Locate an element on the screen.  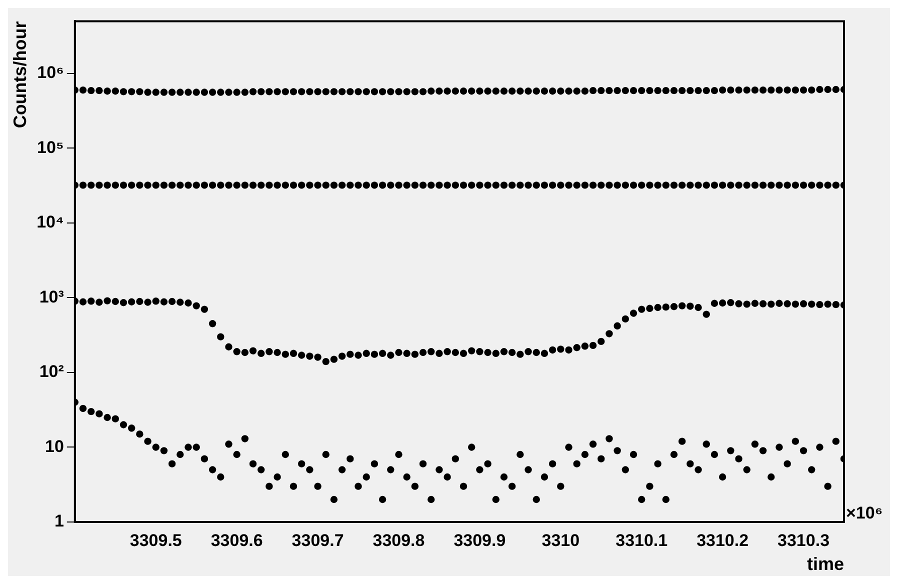
x-tick-label: 3309.9 is located at coordinates (480, 540).